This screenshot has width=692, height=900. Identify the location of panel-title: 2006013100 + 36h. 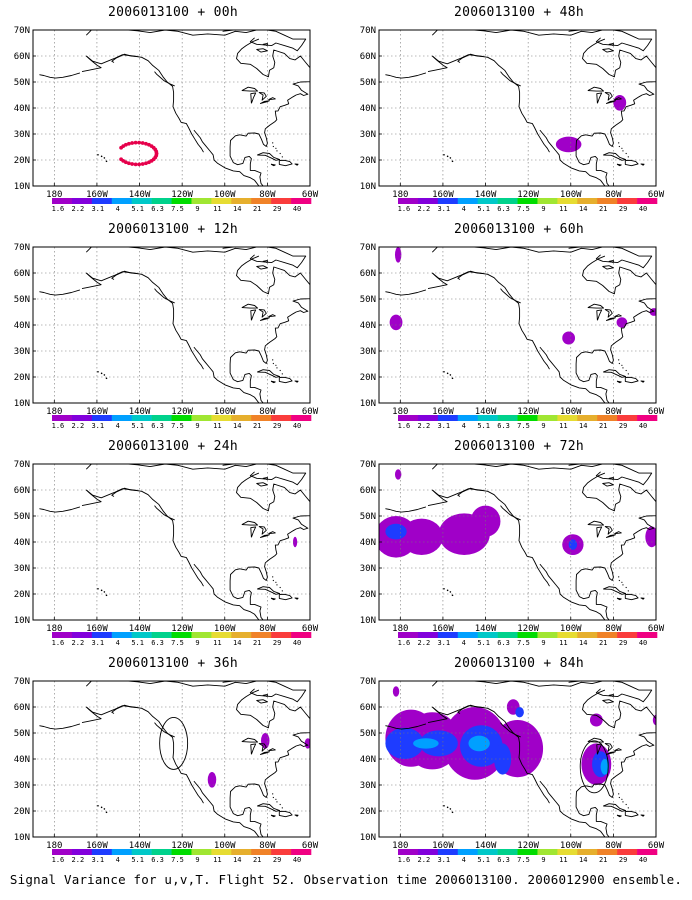
(173, 663).